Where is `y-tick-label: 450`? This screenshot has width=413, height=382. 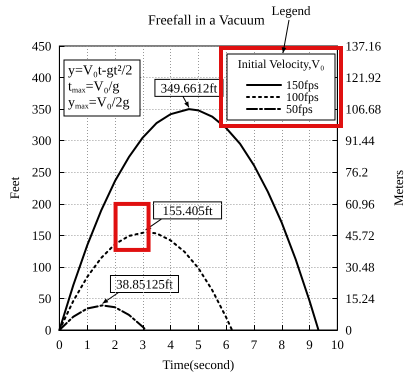 y-tick-label: 450 is located at coordinates (42, 46).